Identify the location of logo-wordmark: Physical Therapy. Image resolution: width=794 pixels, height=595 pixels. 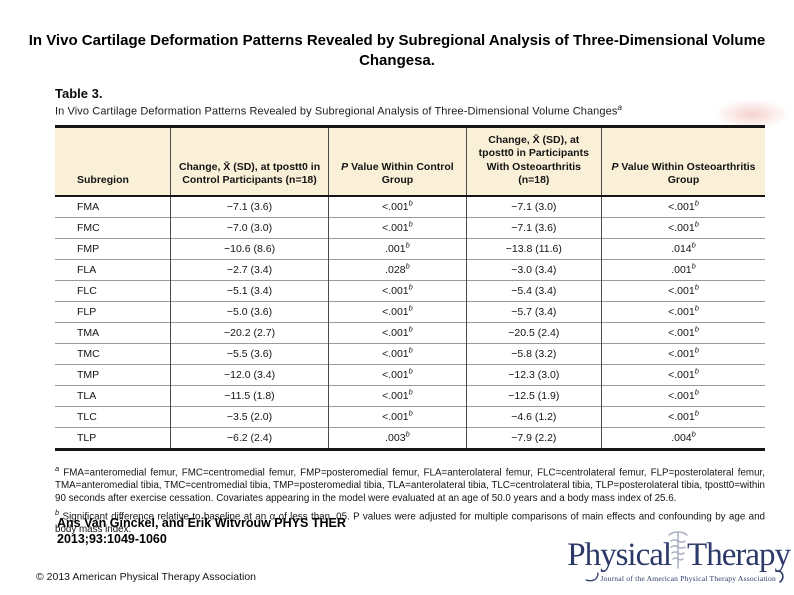
(658, 551).